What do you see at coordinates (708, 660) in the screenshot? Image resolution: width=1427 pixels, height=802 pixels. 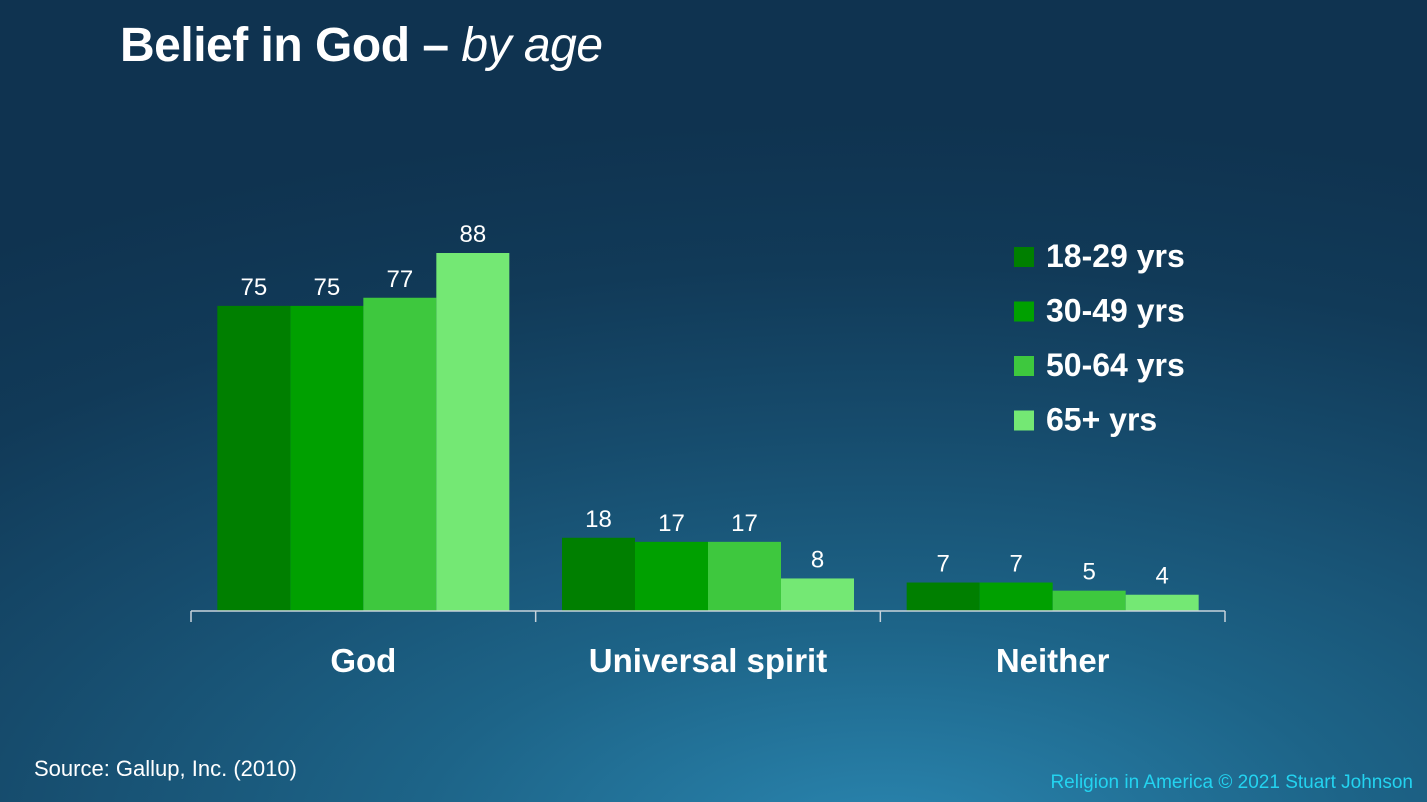 I see `category-label: Universal spirit` at bounding box center [708, 660].